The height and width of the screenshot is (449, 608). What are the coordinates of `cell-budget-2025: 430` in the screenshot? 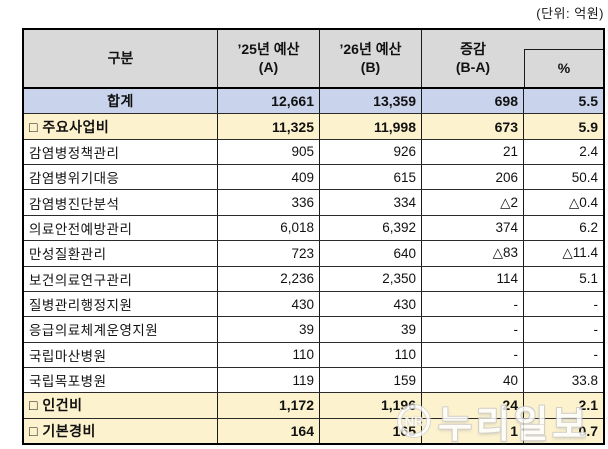 It's located at (269, 304).